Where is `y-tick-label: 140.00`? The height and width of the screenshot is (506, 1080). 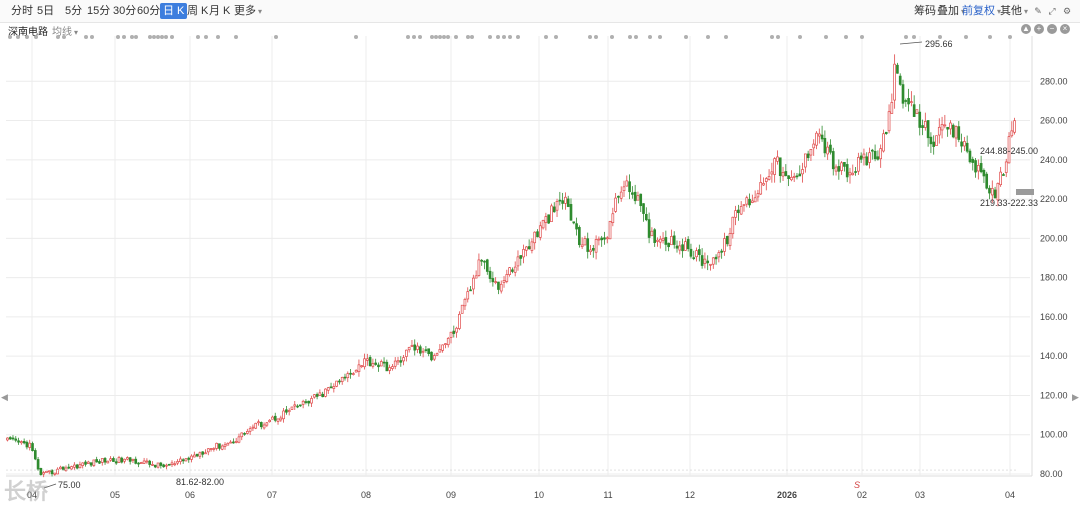
y-tick-label: 140.00 is located at coordinates (1054, 356).